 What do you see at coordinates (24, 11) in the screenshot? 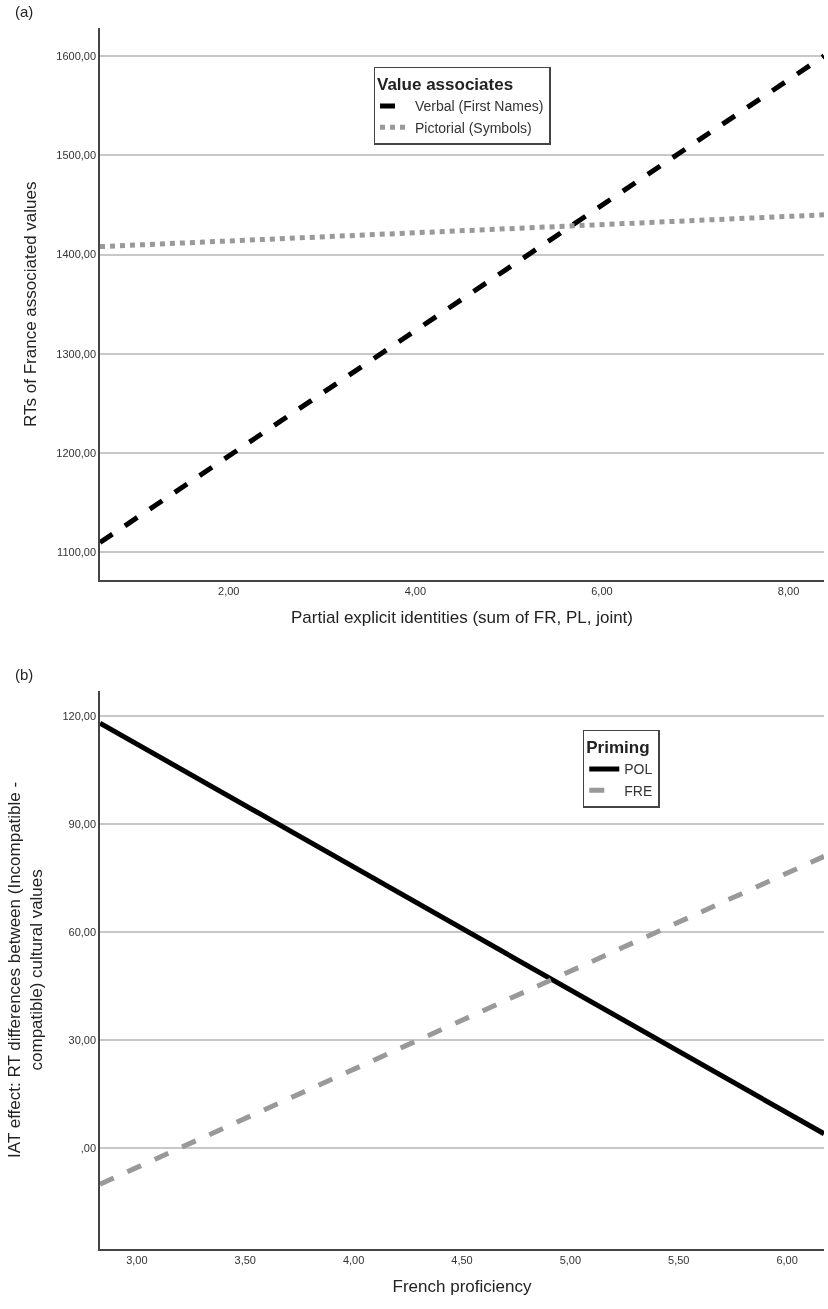
I see `text: (a)` at bounding box center [24, 11].